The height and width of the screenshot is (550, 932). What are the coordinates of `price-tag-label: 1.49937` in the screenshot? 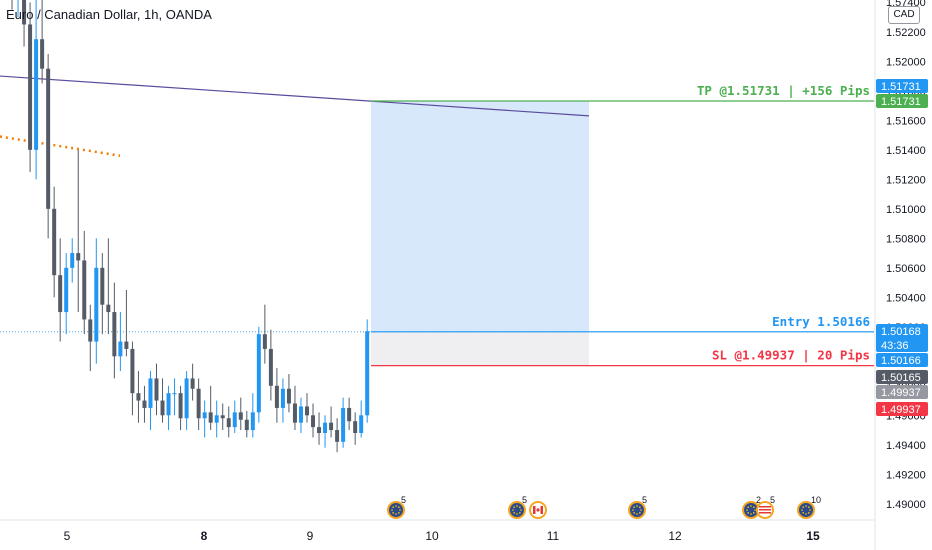 It's located at (901, 393).